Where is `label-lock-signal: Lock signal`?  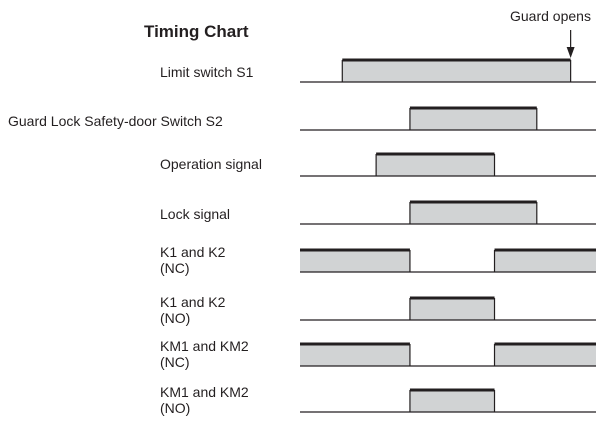 label-lock-signal: Lock signal is located at coordinates (195, 214).